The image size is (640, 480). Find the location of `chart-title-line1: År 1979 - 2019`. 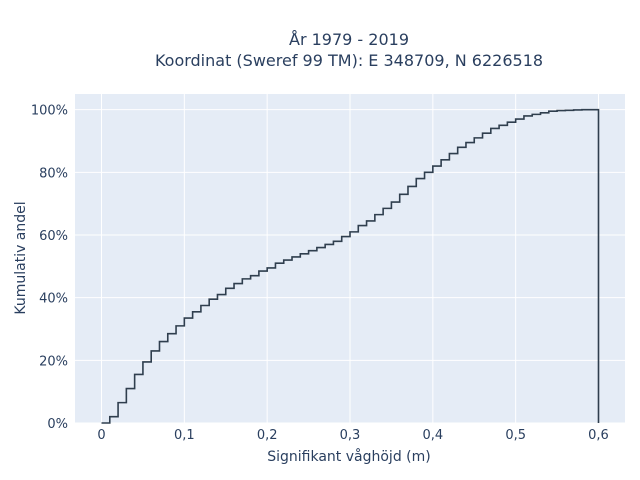

chart-title-line1: År 1979 - 2019 is located at coordinates (349, 39).